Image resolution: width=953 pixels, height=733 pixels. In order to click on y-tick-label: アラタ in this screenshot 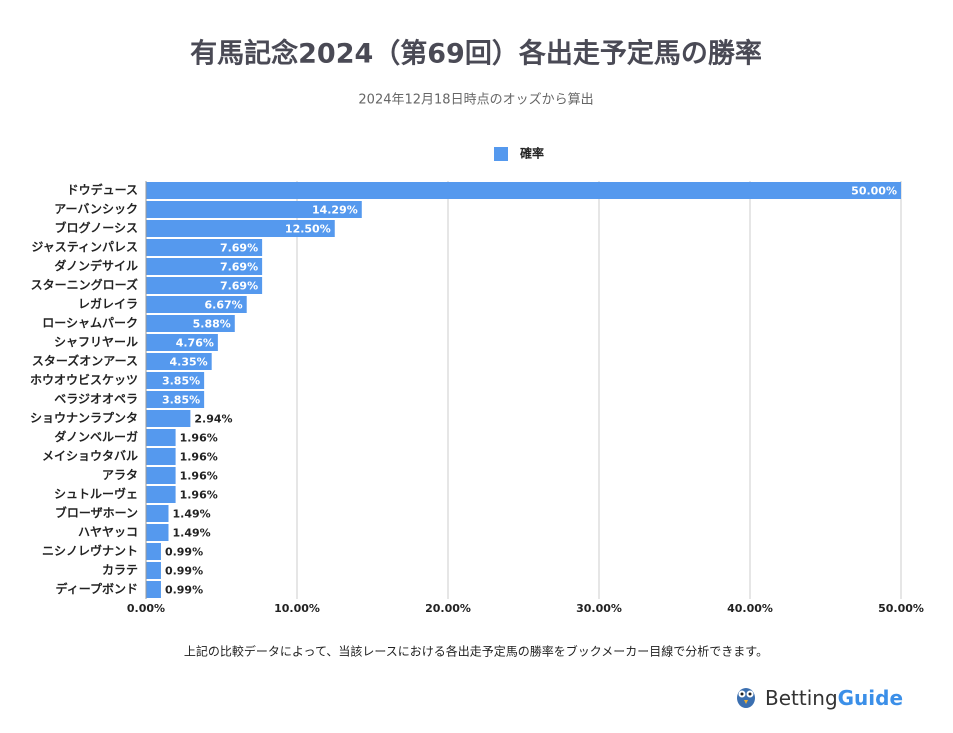, I will do `click(120, 475)`.